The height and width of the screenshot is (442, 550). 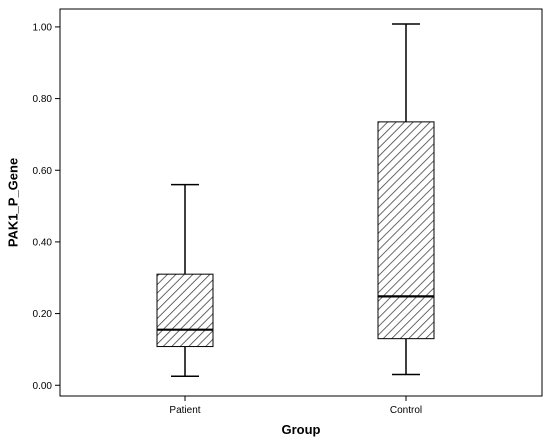 What do you see at coordinates (43, 99) in the screenshot?
I see `y-tick-label: 0.80` at bounding box center [43, 99].